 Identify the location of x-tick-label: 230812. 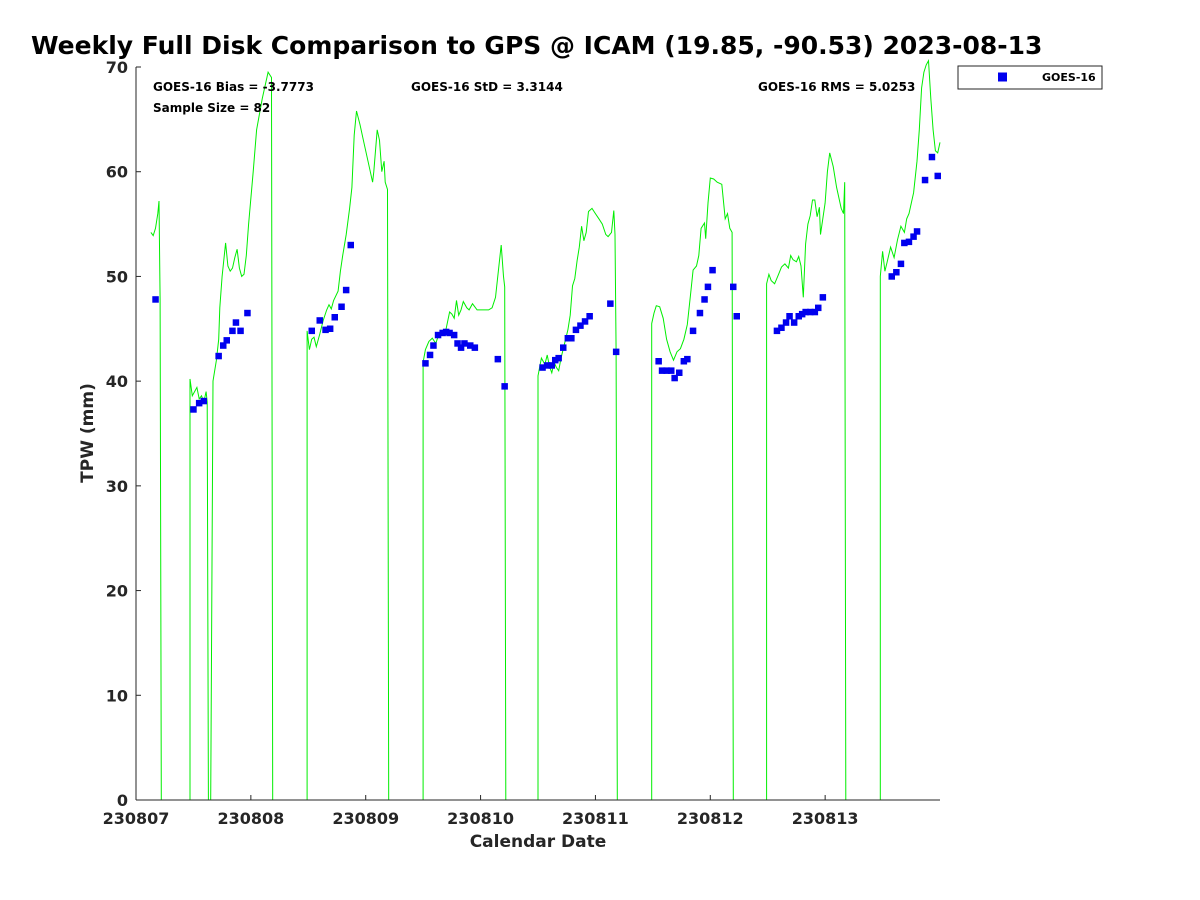
(710, 818).